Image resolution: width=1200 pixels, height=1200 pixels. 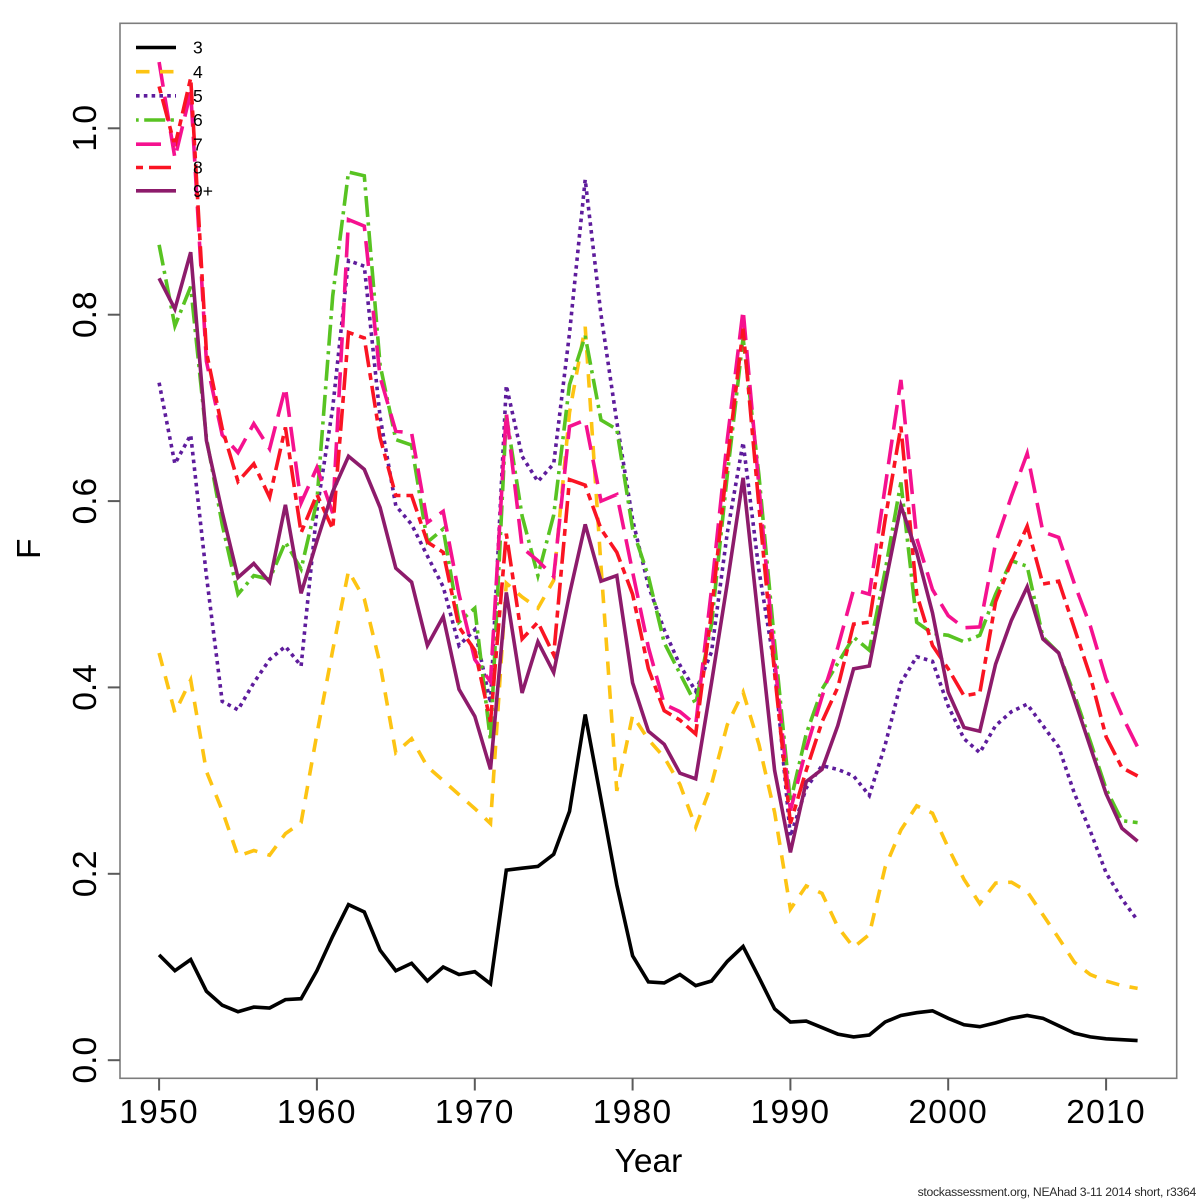 I want to click on svg-text: 1980, so click(x=633, y=1112).